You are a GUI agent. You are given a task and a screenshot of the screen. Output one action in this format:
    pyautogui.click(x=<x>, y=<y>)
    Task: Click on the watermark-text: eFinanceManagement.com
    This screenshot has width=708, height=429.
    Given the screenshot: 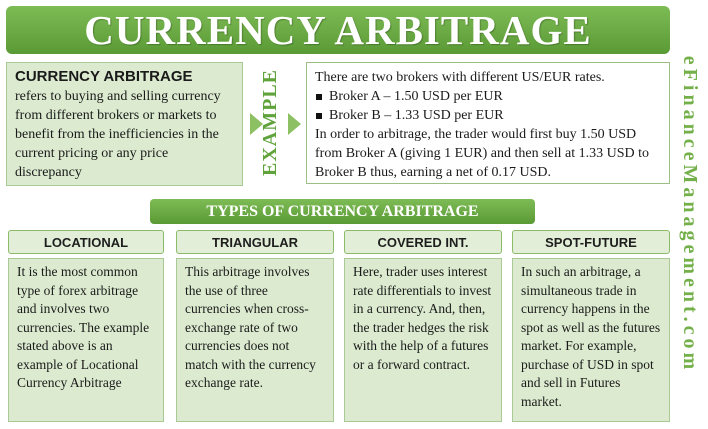 What is the action you would take?
    pyautogui.click(x=690, y=214)
    